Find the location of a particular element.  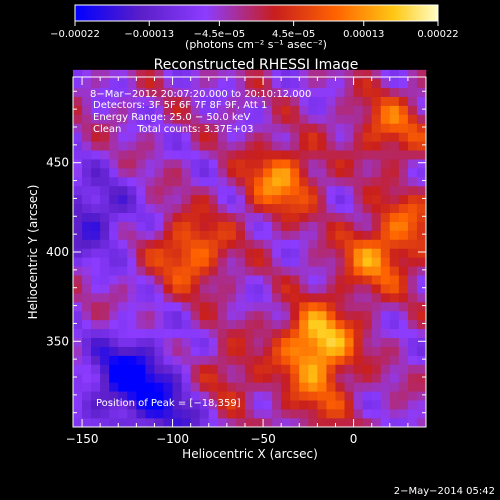

colorbar-tick-label: 4.5e−05 is located at coordinates (293, 34).